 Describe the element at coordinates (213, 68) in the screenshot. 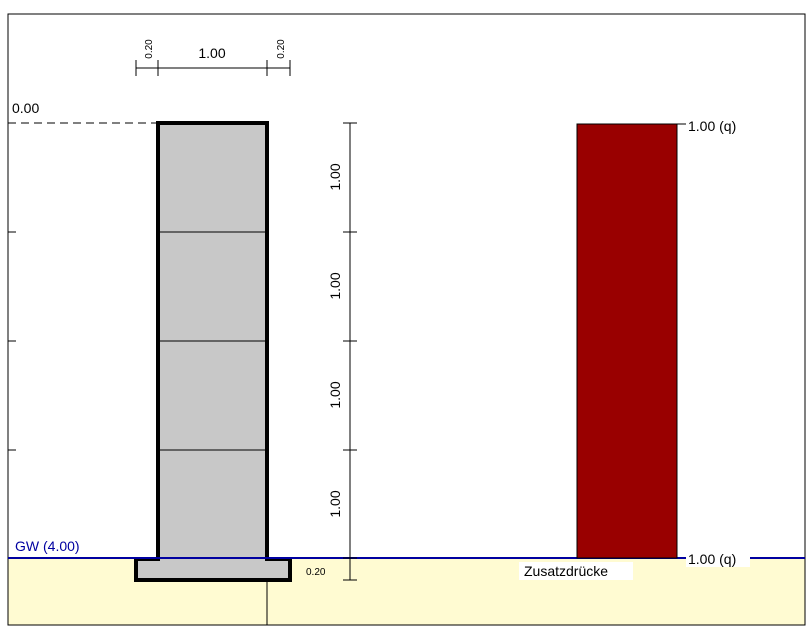

I see `top-dimension` at that location.